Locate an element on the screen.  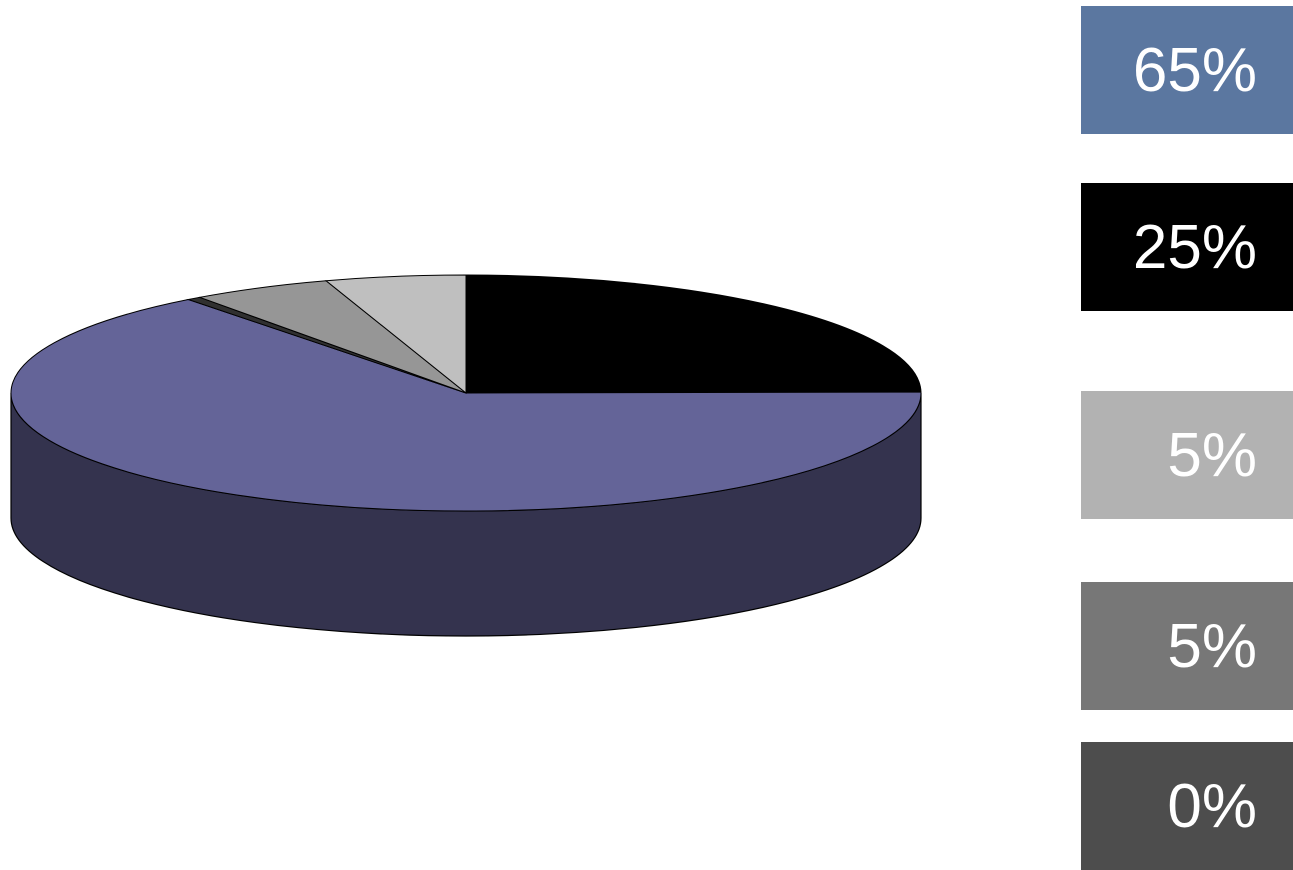
legend-item-0: 0% is located at coordinates (1187, 806).